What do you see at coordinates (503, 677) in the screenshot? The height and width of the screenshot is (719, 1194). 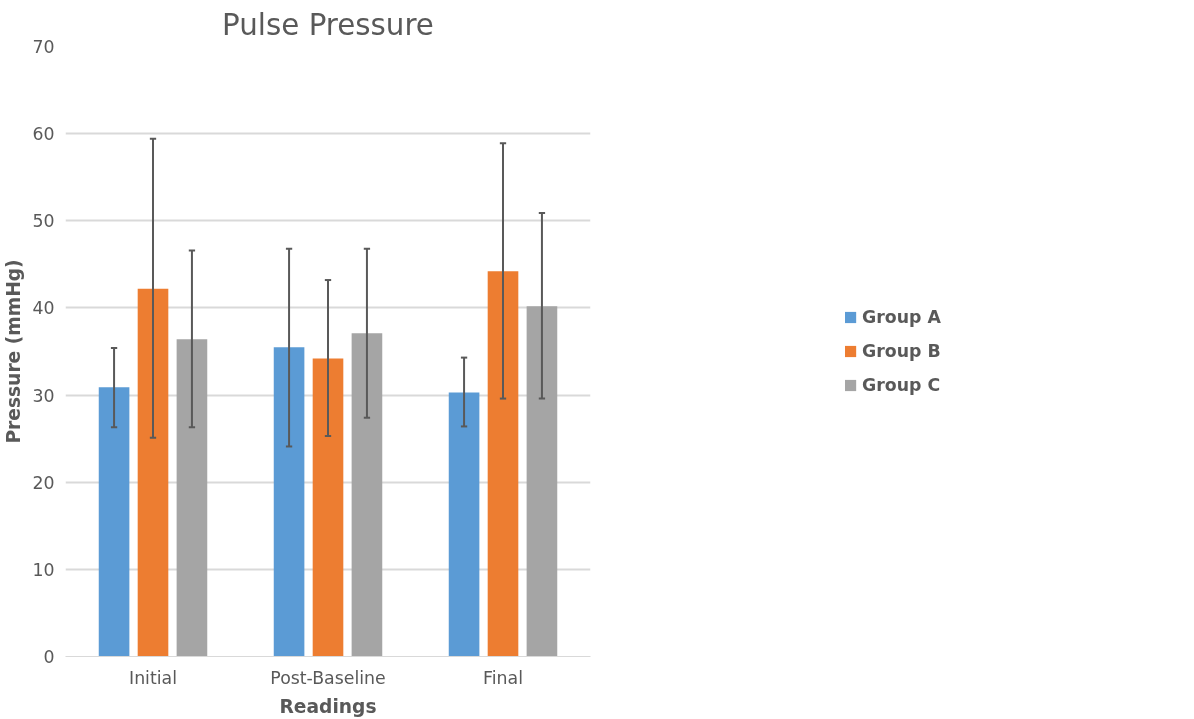 I see `x-tick-label: Final` at bounding box center [503, 677].